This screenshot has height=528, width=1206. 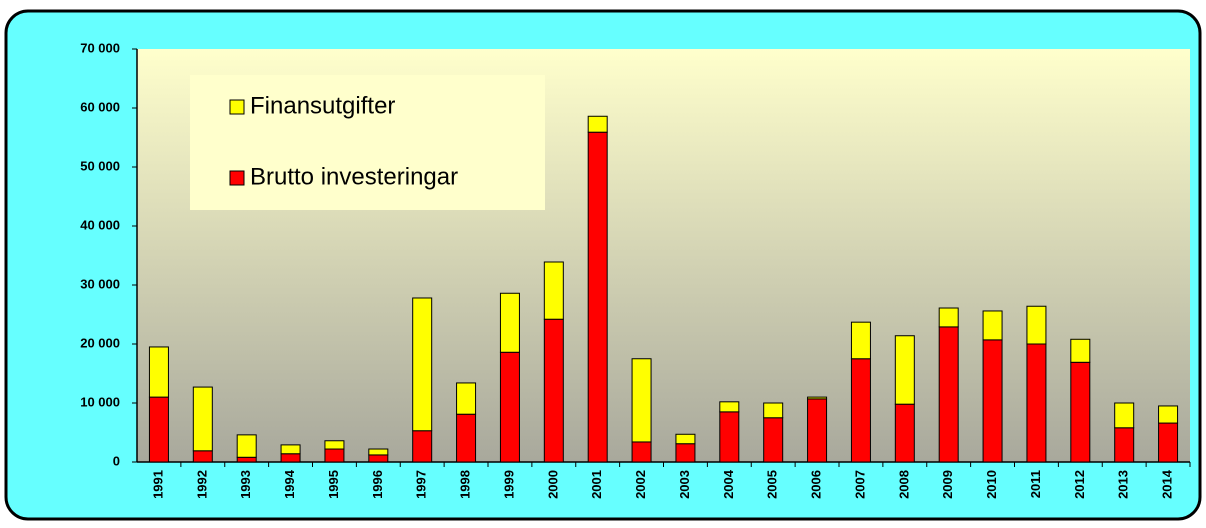 What do you see at coordinates (333, 484) in the screenshot?
I see `x-tick-label: 1995` at bounding box center [333, 484].